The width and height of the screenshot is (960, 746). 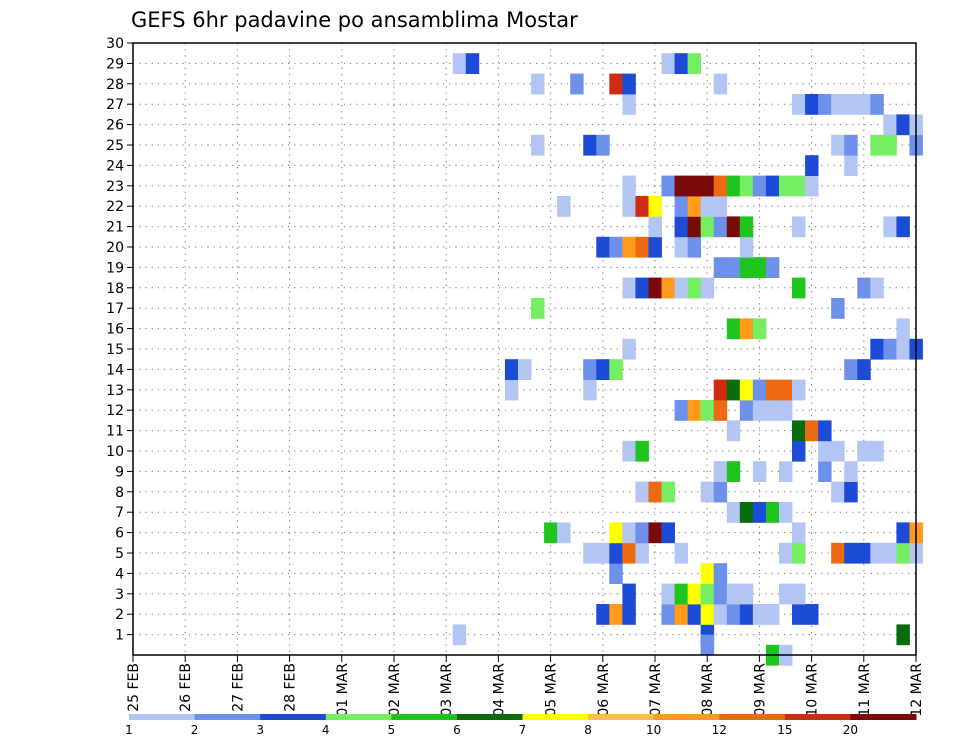 I want to click on y-tick-label: 21, so click(x=115, y=228).